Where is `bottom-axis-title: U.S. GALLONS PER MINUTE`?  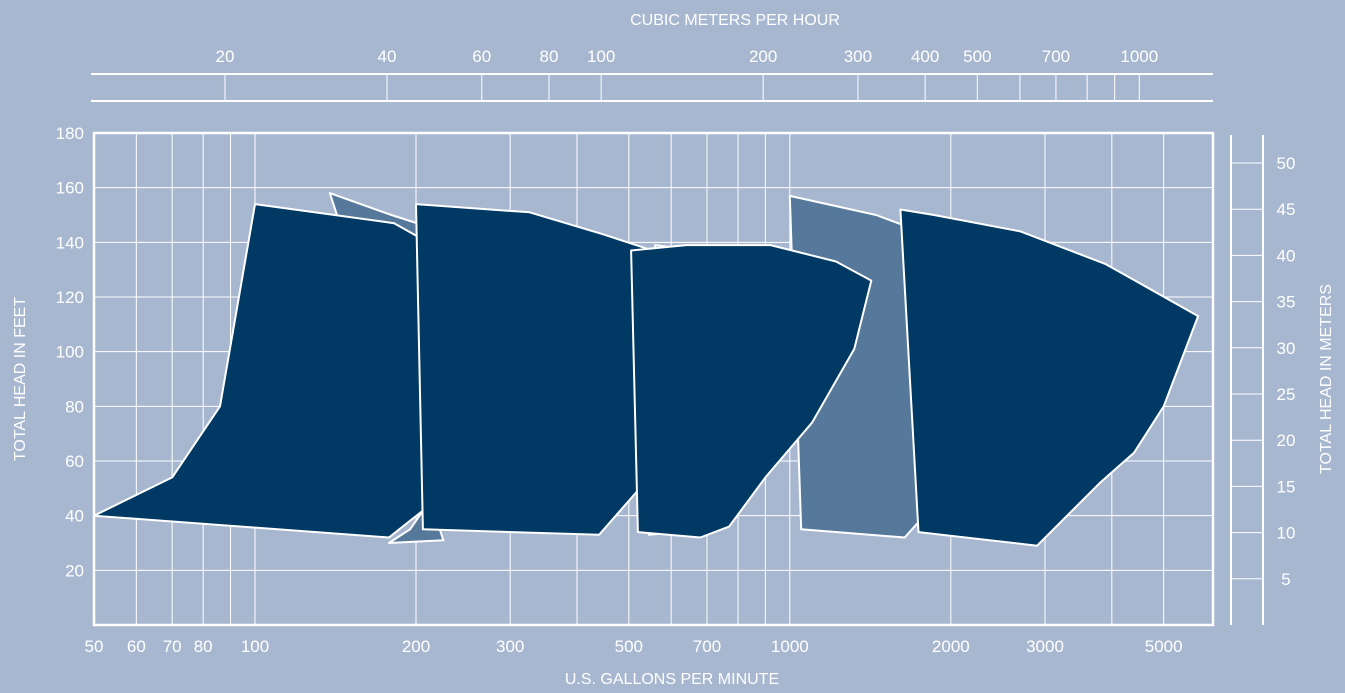
bottom-axis-title: U.S. GALLONS PER MINUTE is located at coordinates (672, 679).